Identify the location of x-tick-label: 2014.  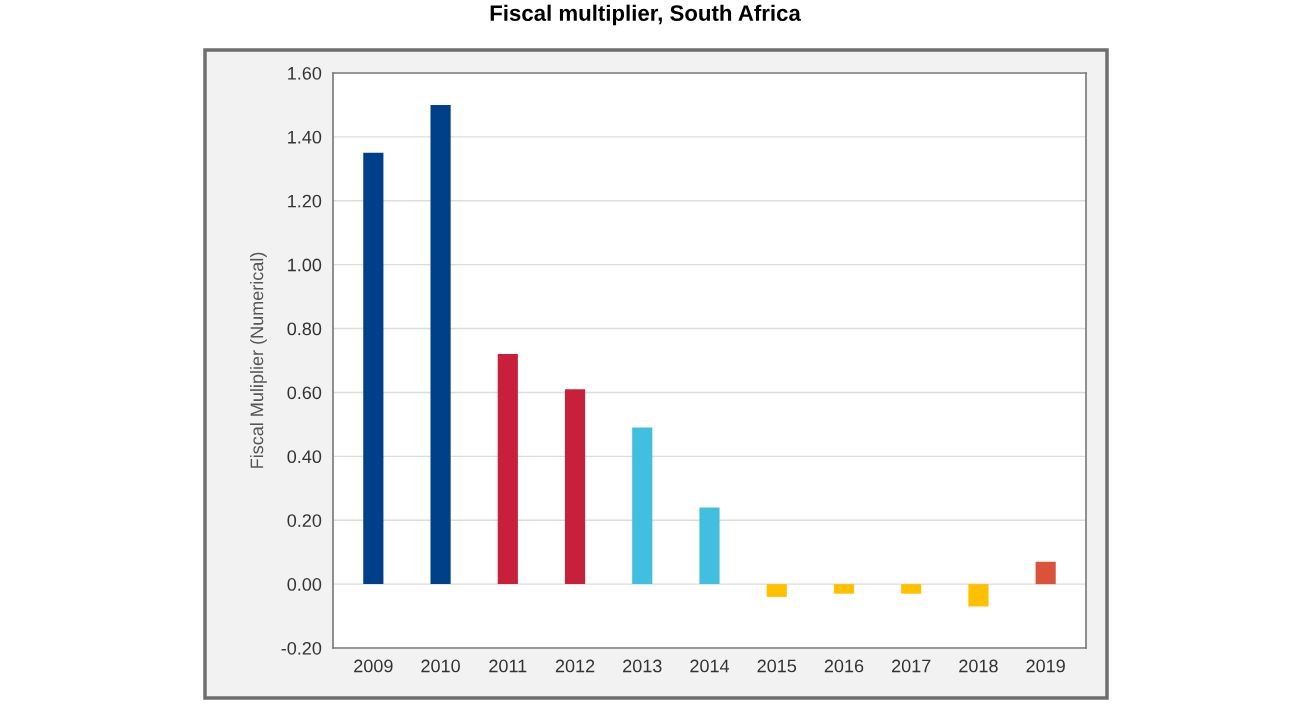
(710, 666).